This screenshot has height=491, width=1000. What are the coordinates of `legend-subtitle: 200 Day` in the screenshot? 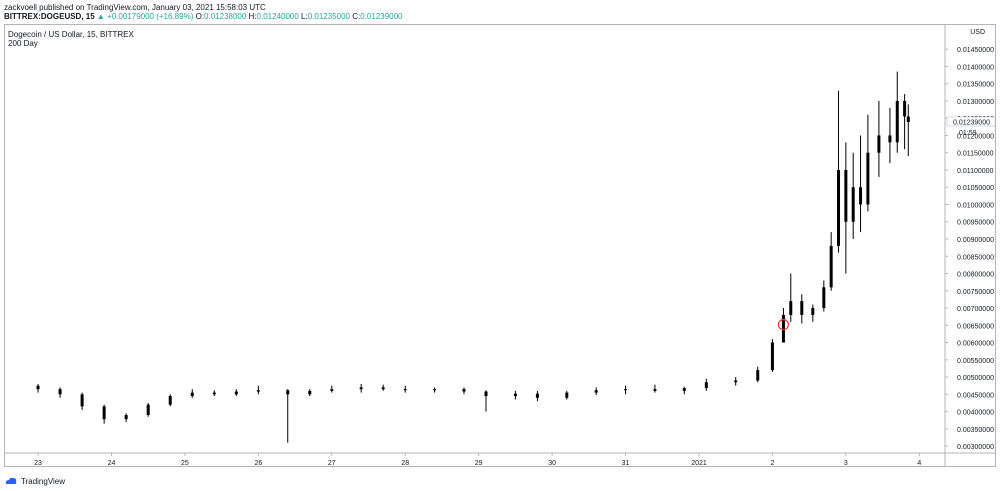 It's located at (23, 43).